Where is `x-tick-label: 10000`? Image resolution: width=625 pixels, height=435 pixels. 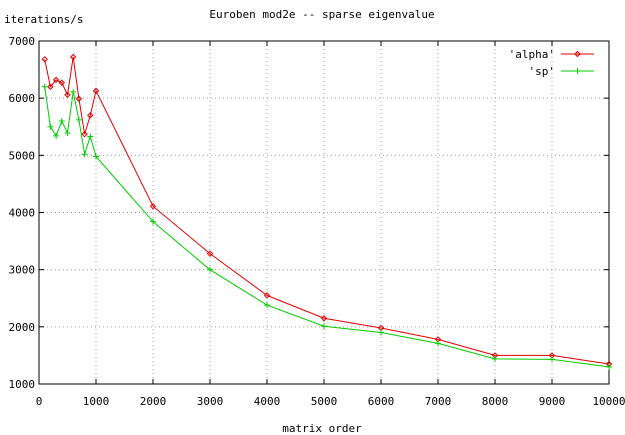
x-tick-label: 10000 is located at coordinates (608, 401).